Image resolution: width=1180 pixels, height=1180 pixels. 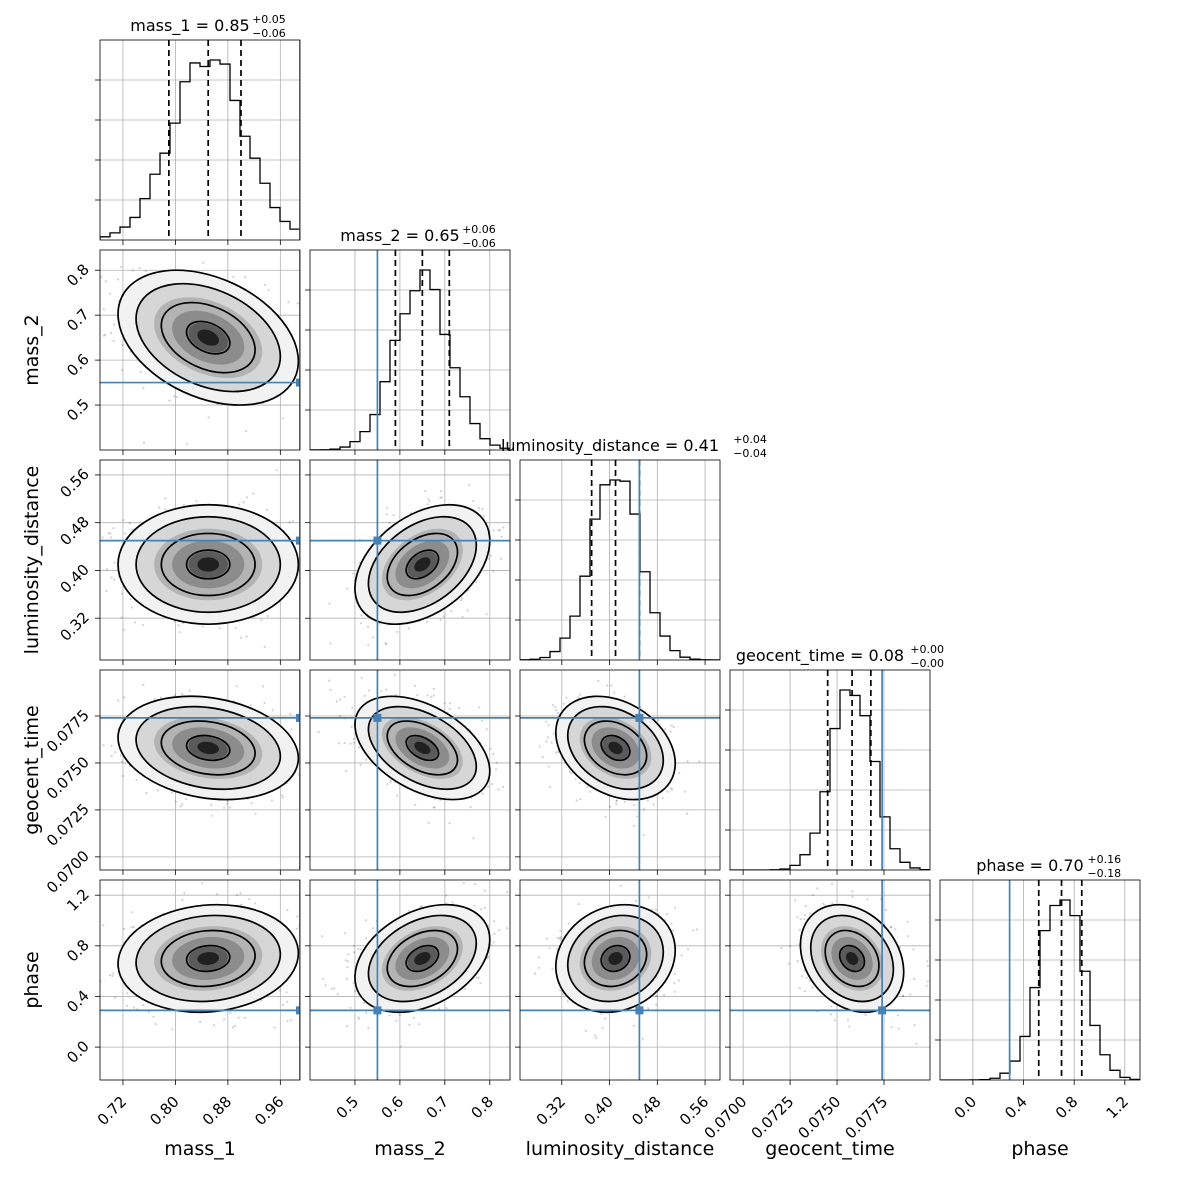 I want to click on title-plus-mass_2: +0.06, so click(x=479, y=229).